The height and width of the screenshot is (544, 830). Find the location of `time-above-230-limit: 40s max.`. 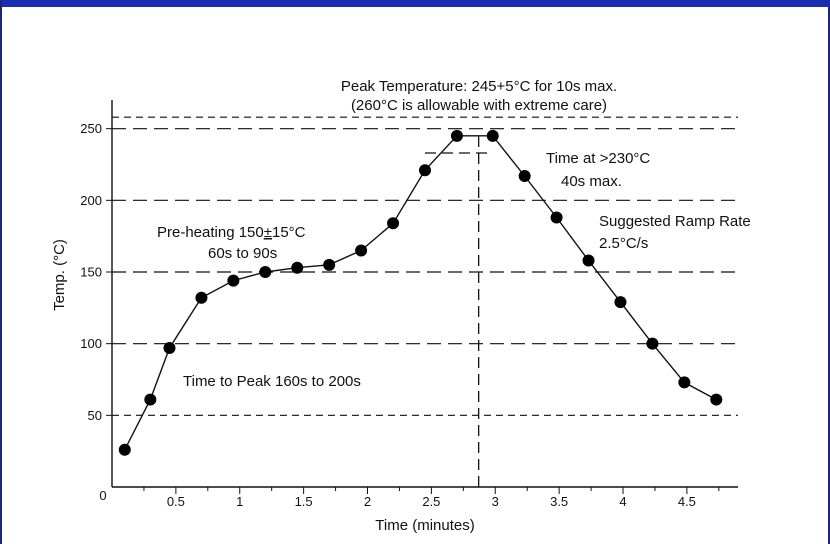

time-above-230-limit: 40s max. is located at coordinates (591, 181).